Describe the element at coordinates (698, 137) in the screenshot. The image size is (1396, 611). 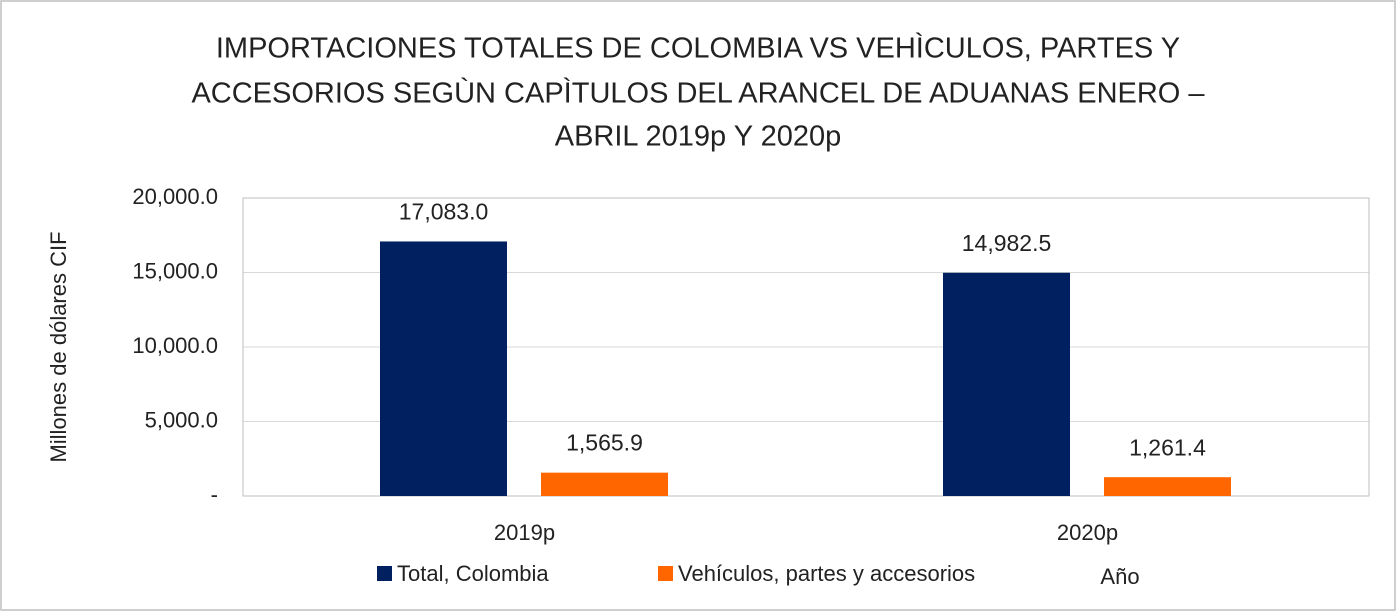
I see `chart-title: ABRIL 2019p Y 2020p` at that location.